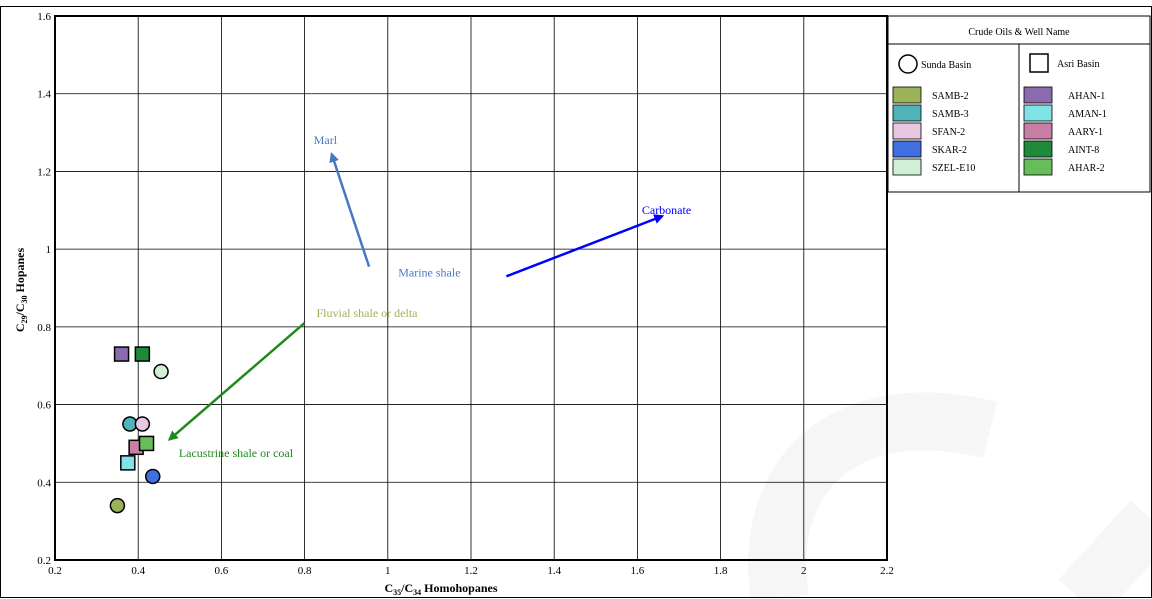 This screenshot has height=599, width=1152. What do you see at coordinates (44, 561) in the screenshot?
I see `y-tick-label: 0.2` at bounding box center [44, 561].